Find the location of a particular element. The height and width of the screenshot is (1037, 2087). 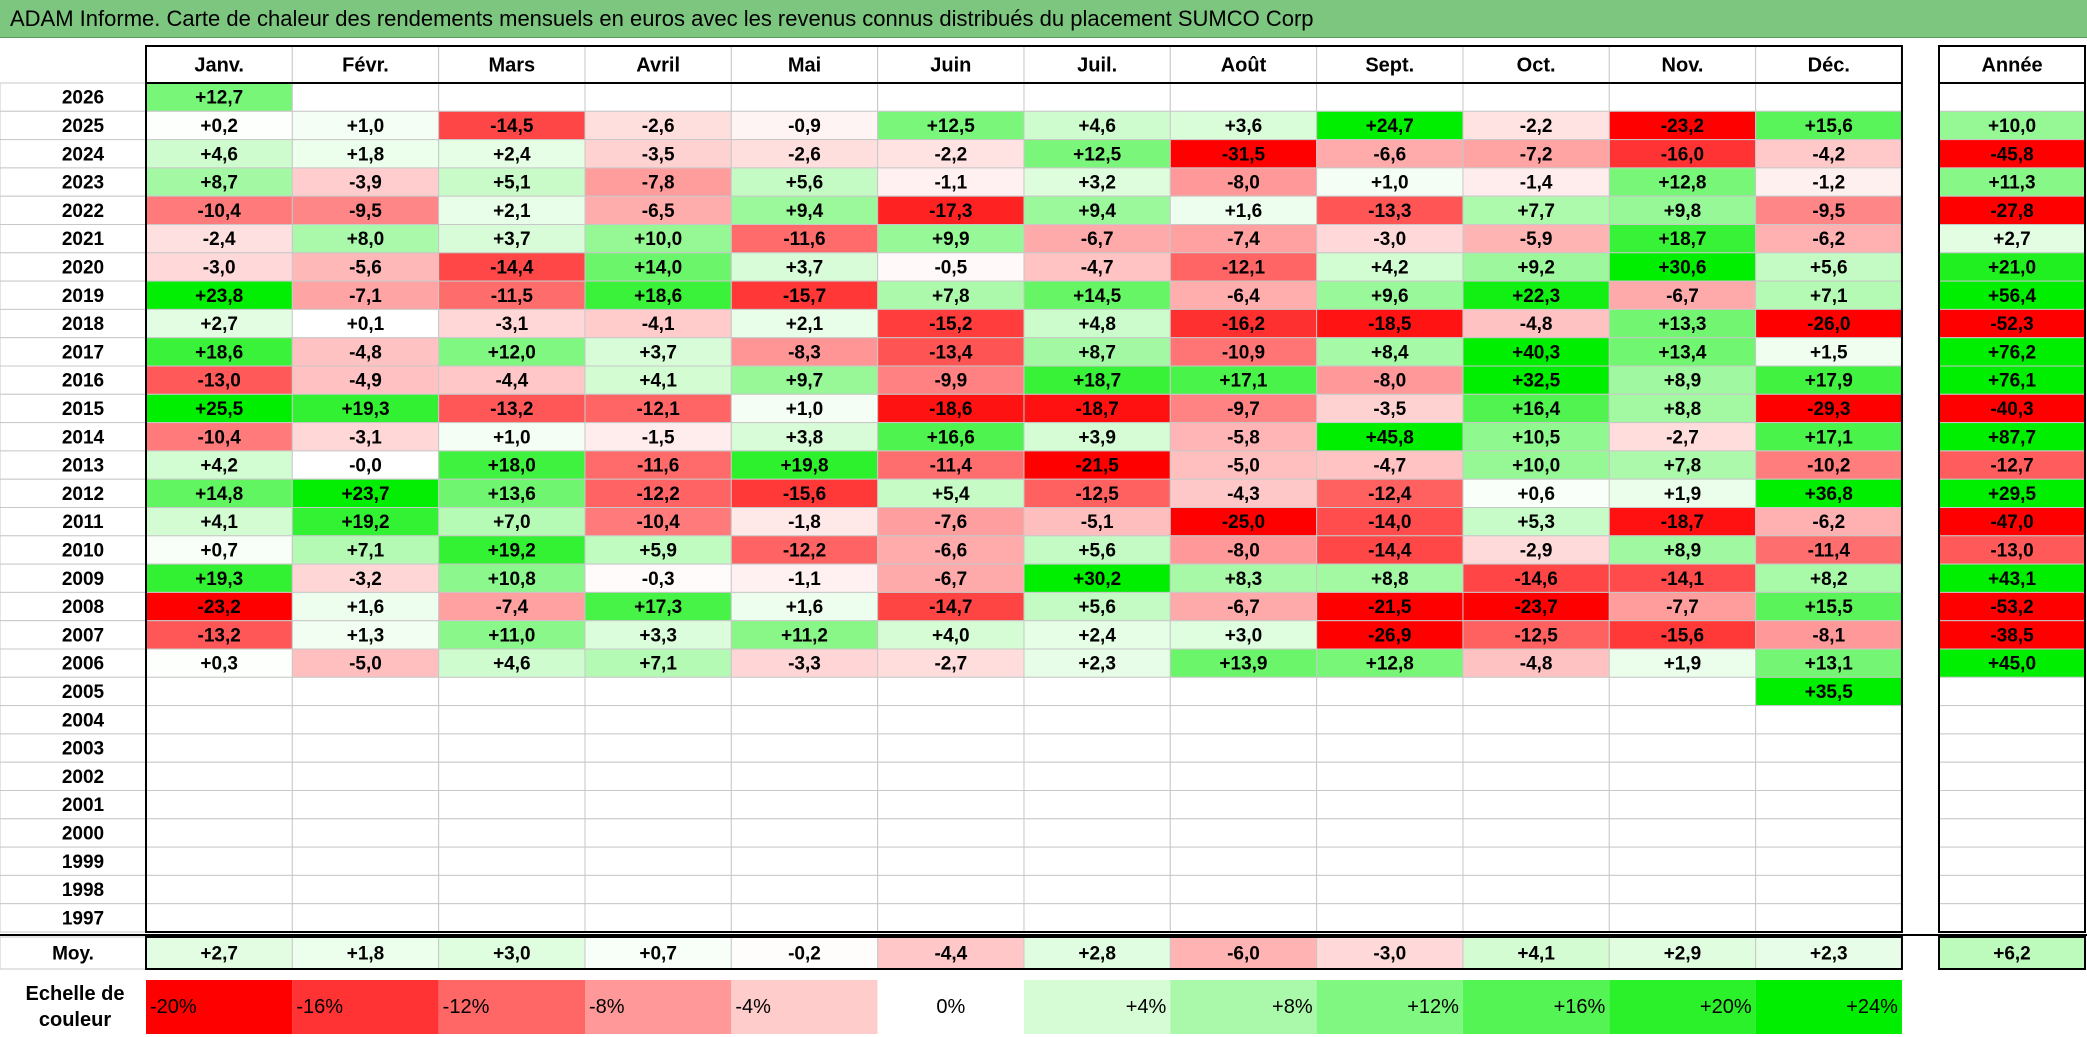

scale-swatch-label: -8% is located at coordinates (607, 1007).